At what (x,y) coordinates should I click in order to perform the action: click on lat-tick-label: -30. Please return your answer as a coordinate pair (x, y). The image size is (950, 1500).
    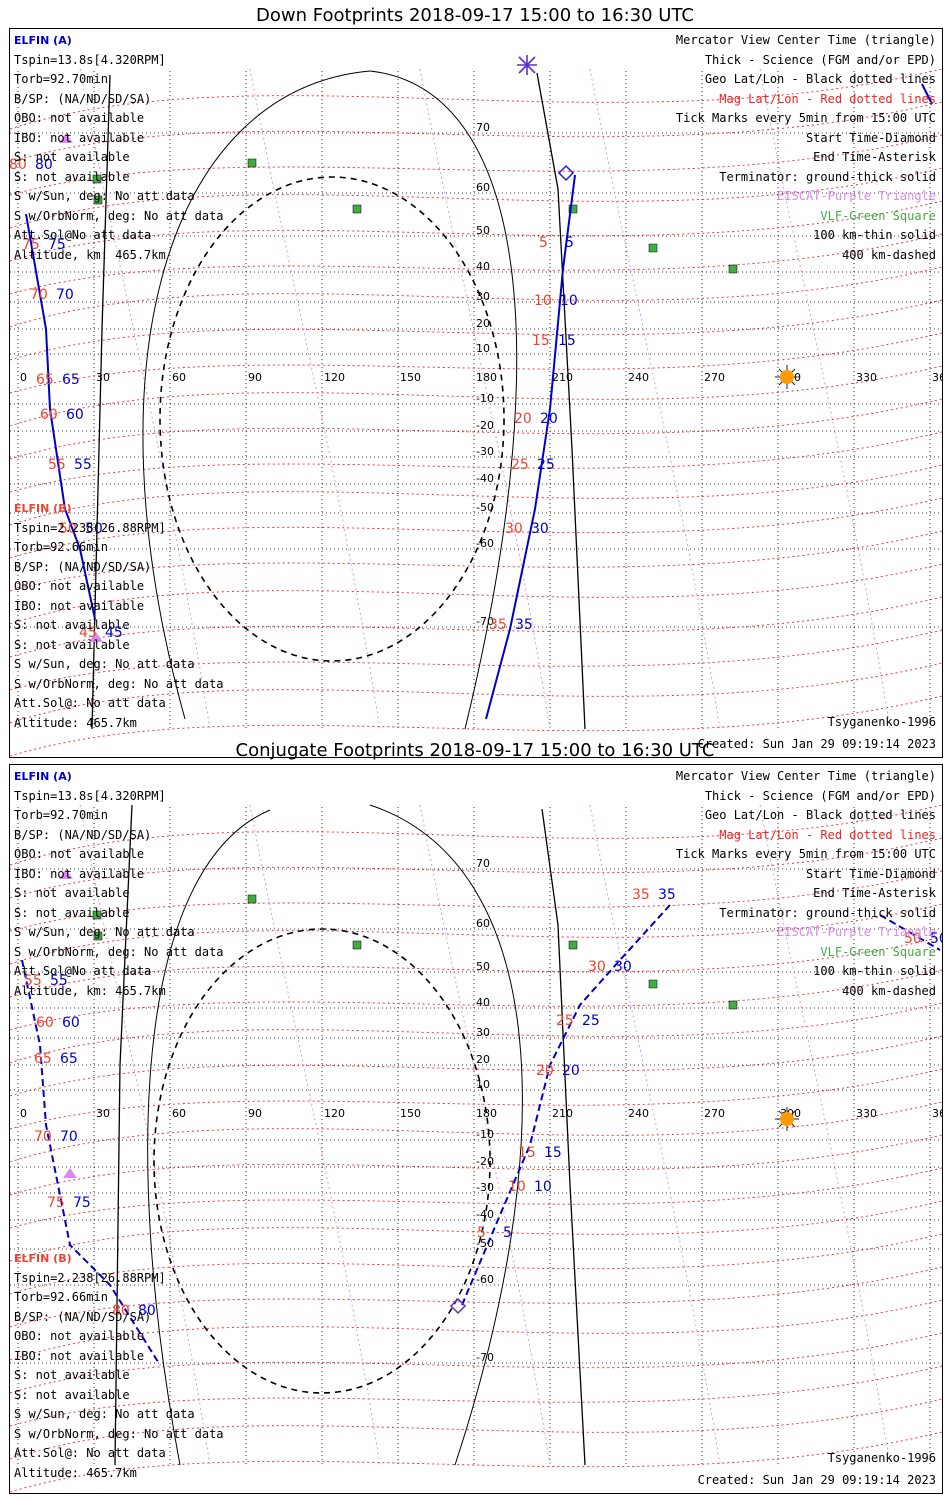
    Looking at the image, I should click on (485, 1187).